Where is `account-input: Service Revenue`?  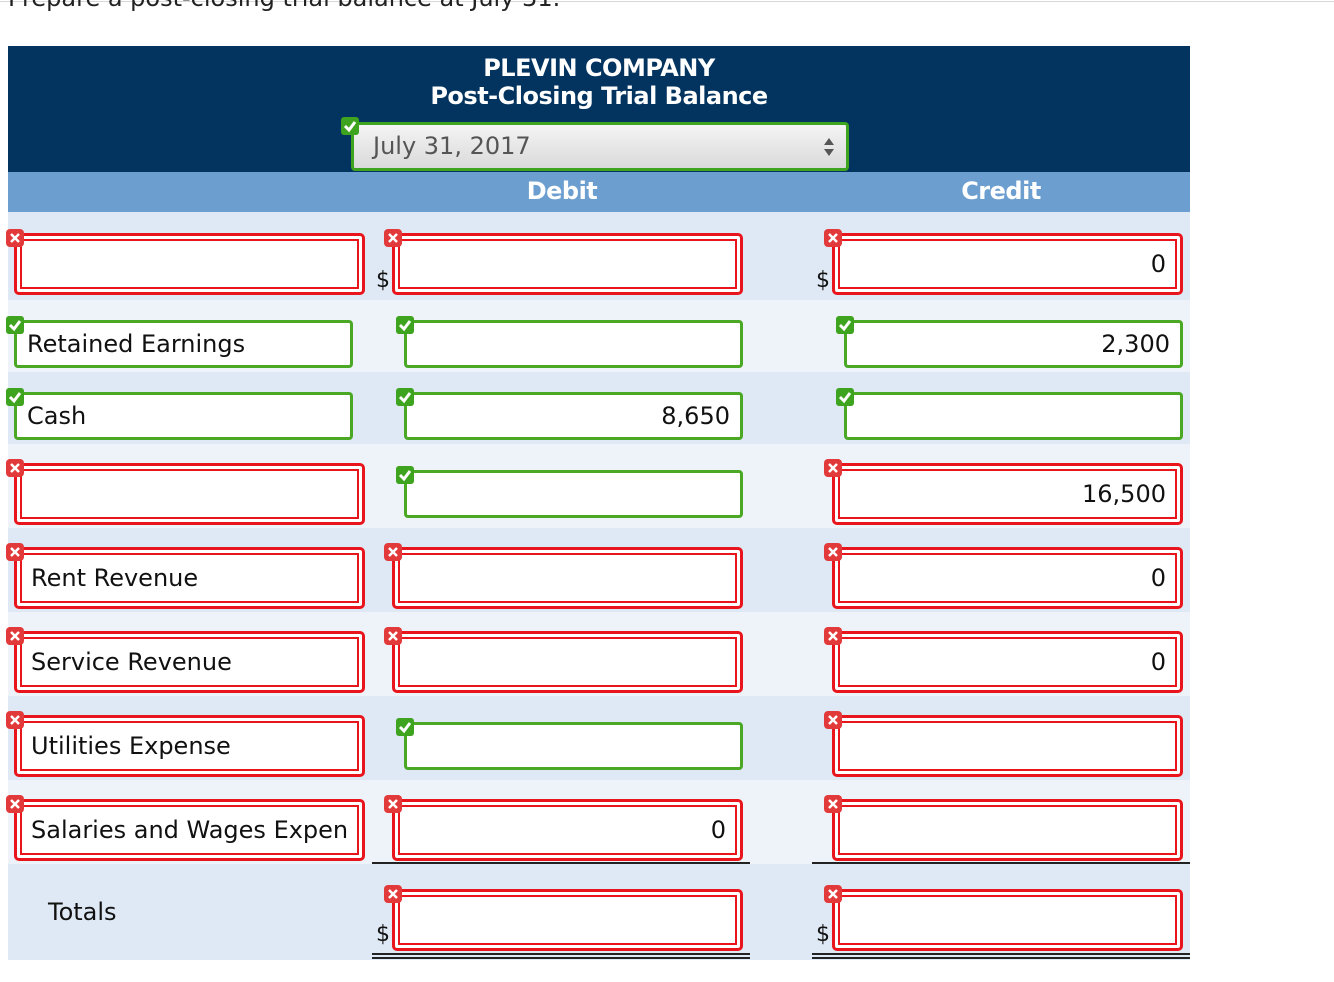 account-input: Service Revenue is located at coordinates (189, 662).